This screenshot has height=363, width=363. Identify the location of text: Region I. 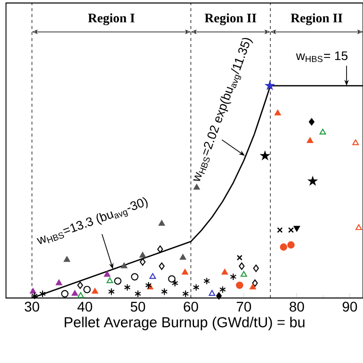
(111, 19).